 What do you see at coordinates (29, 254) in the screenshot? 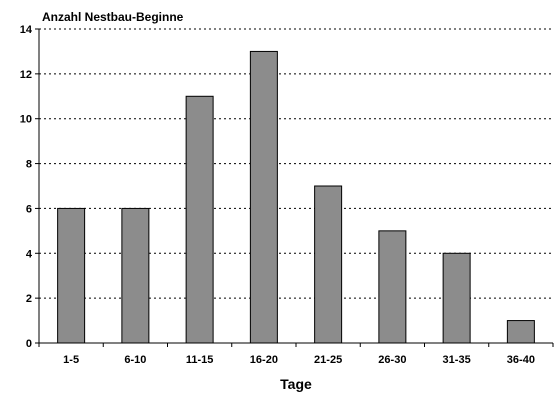
I see `y-tick-label: 4` at bounding box center [29, 254].